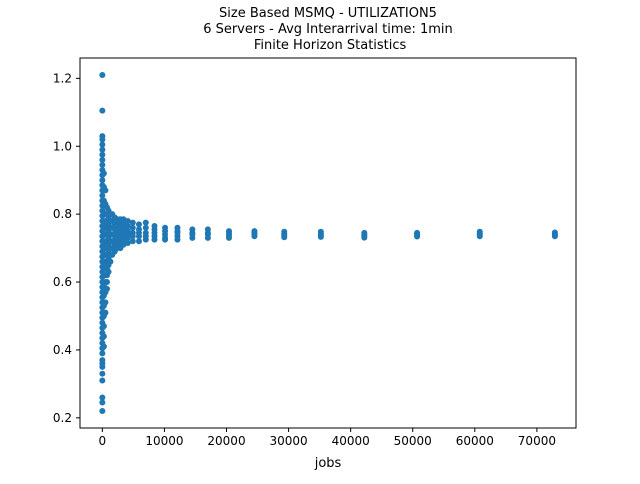  I want to click on x-tick-label: 30000, so click(288, 441).